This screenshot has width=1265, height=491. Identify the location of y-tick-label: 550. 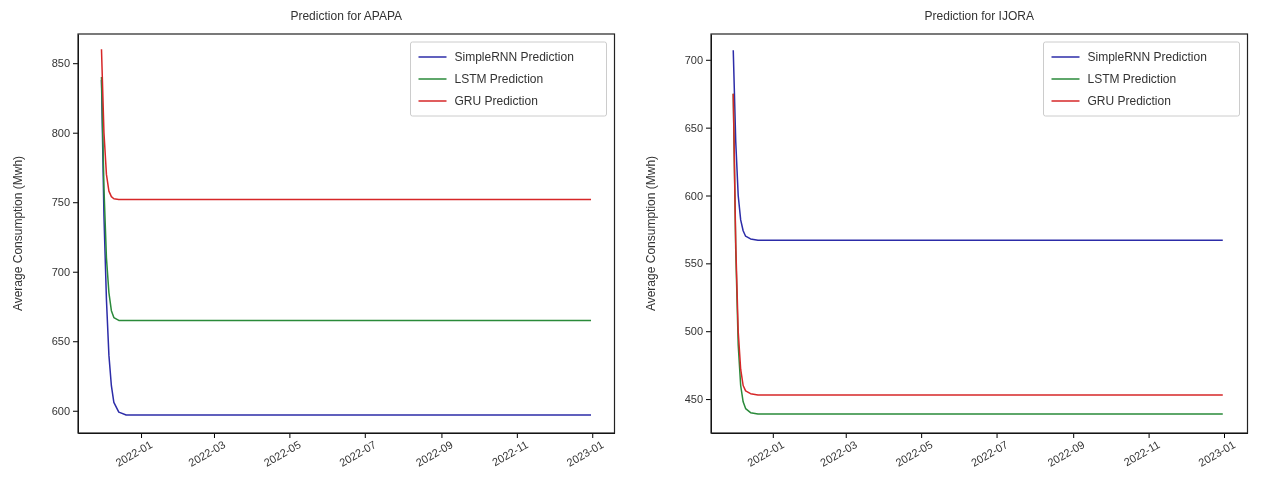
(693, 263).